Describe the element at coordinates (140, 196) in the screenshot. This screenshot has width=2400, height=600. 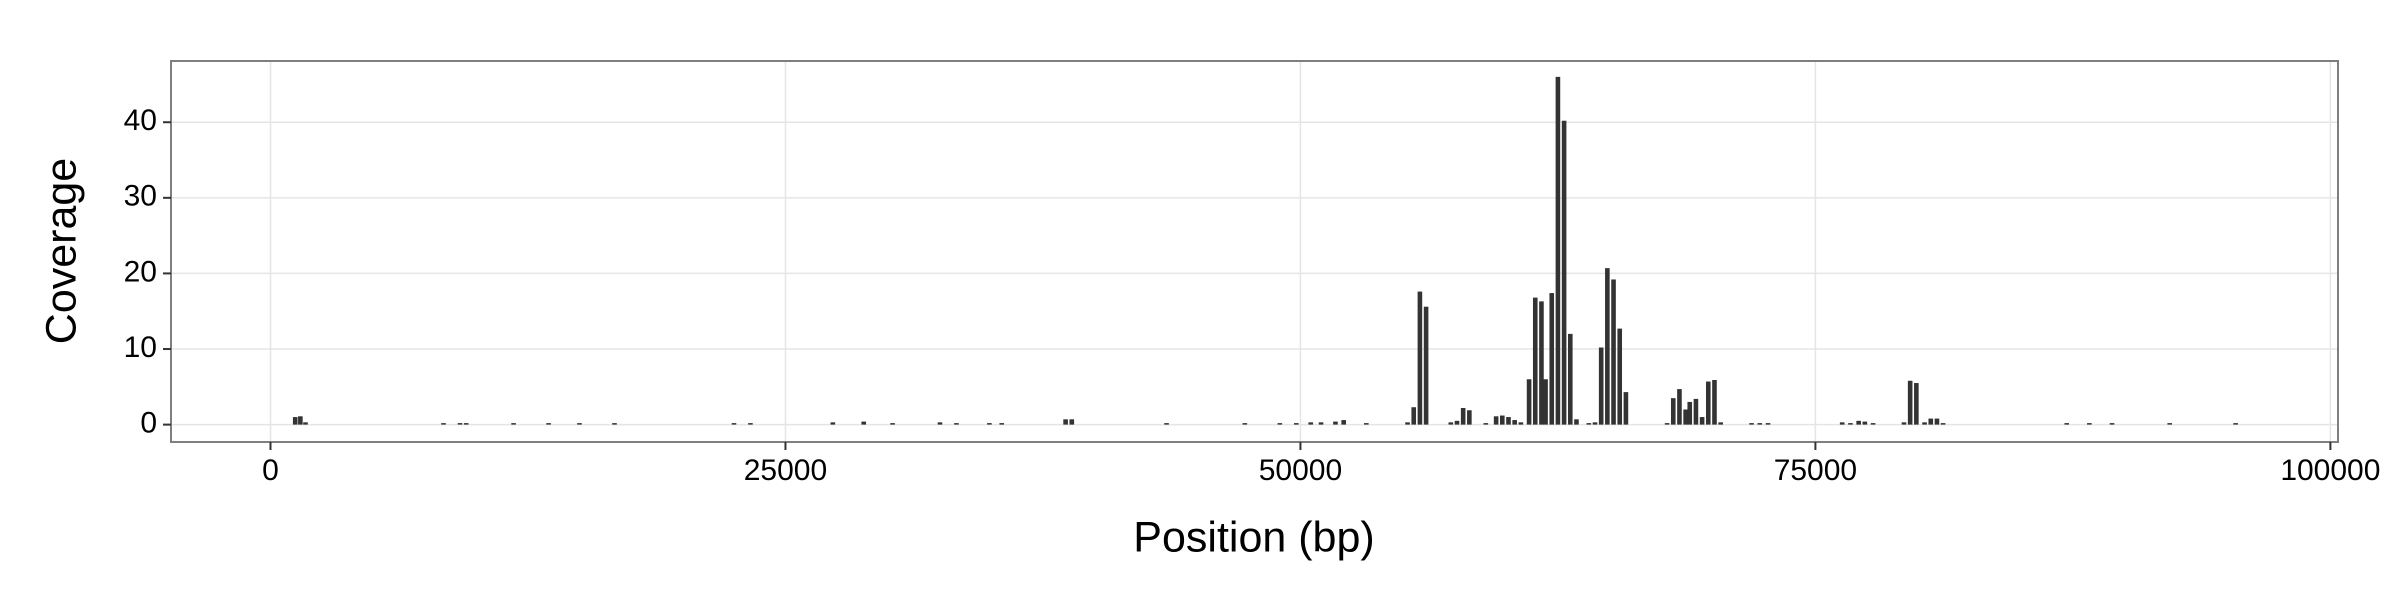
I see `y-tick-label: 30` at that location.